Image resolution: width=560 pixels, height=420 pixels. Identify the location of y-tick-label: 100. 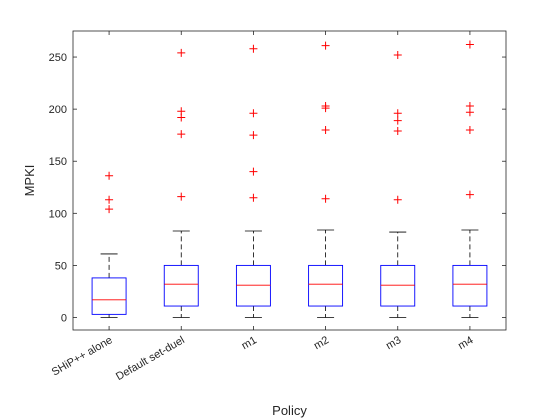
(58, 214).